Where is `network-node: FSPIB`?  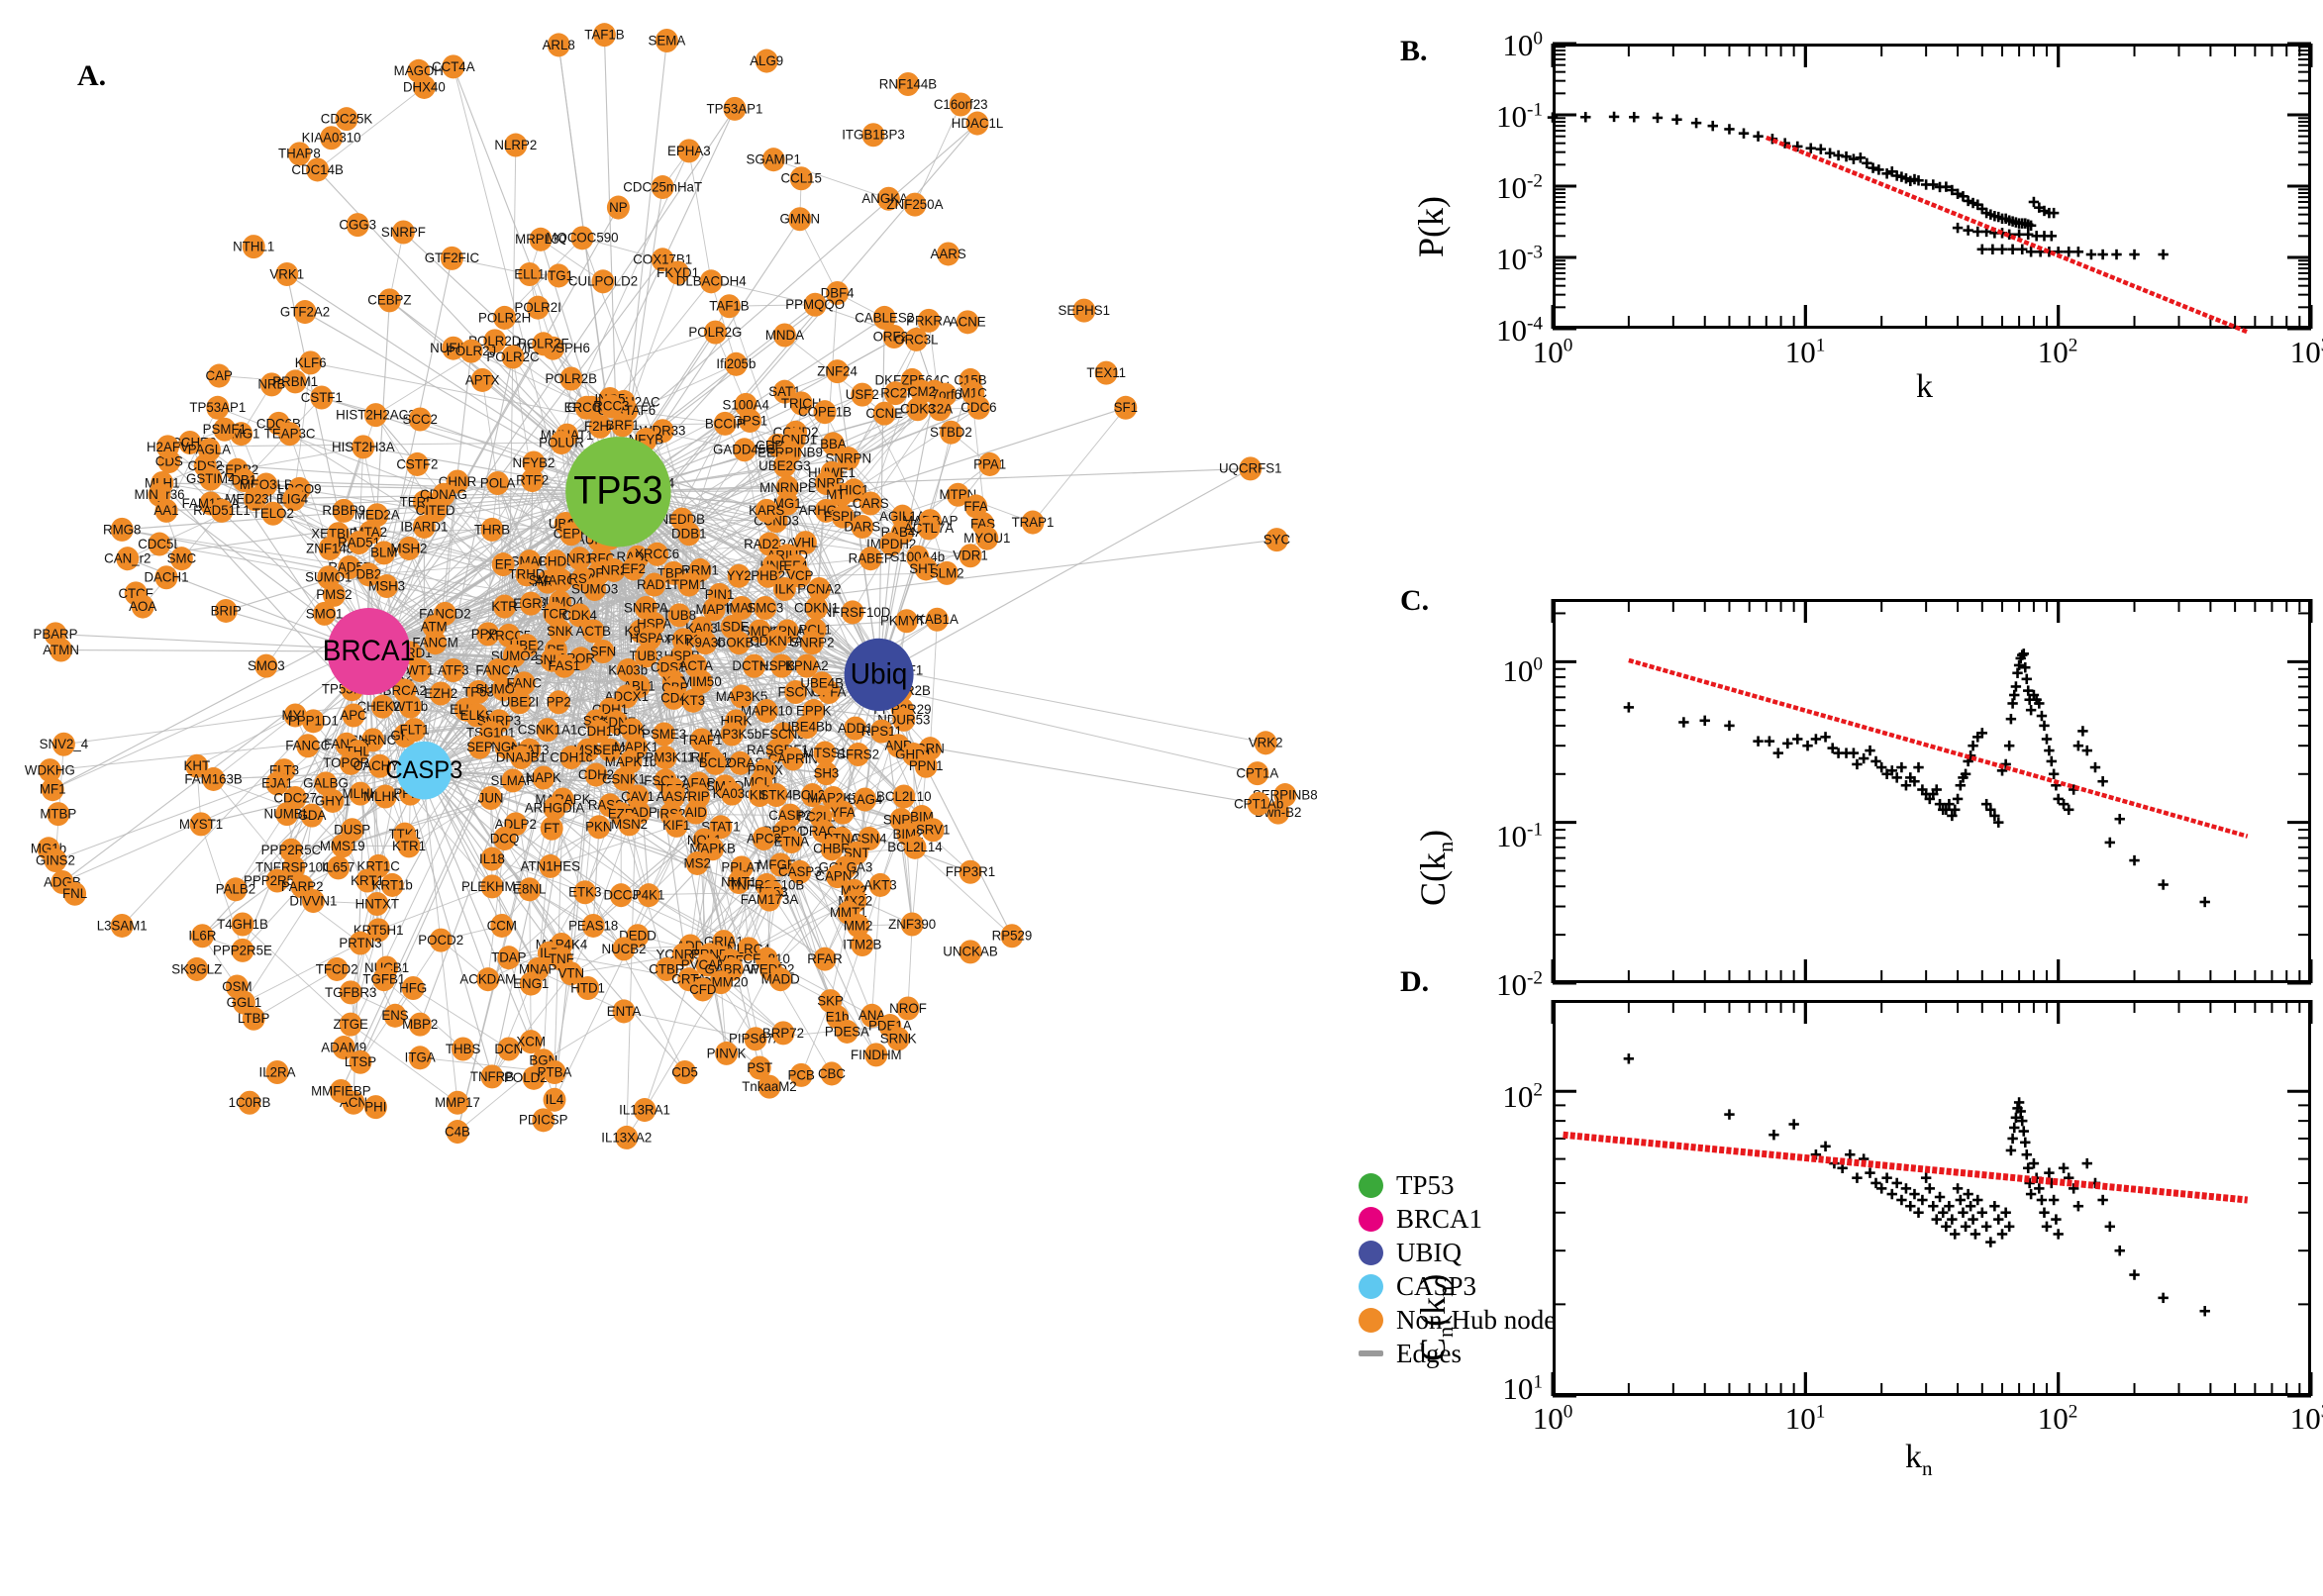 network-node: FSPIB is located at coordinates (842, 516).